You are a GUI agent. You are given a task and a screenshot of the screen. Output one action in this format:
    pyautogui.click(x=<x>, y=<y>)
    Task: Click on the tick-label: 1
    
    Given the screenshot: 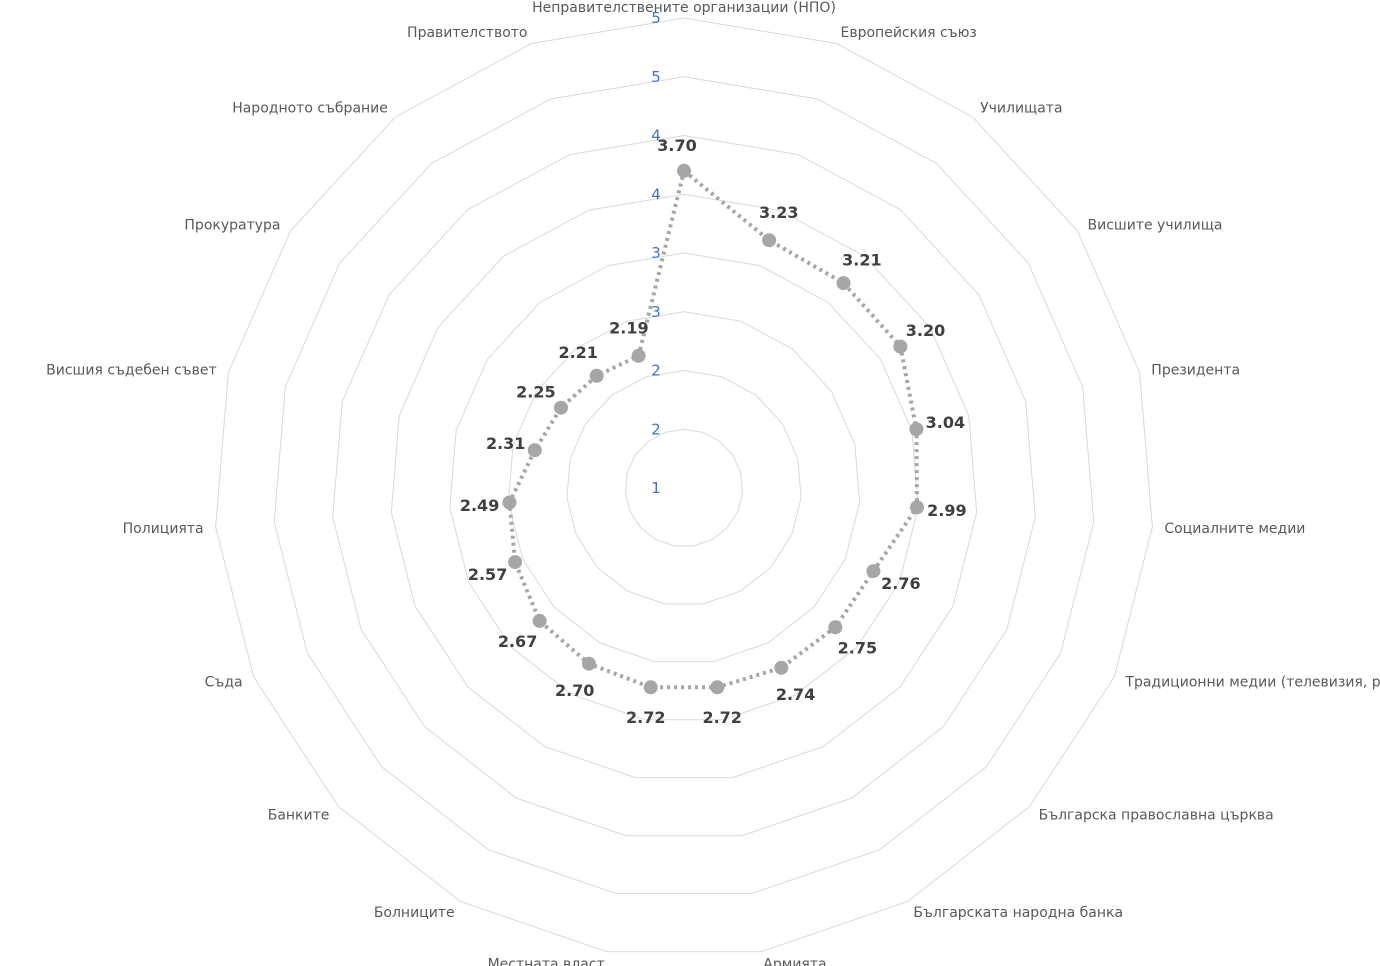 What is the action you would take?
    pyautogui.click(x=656, y=488)
    